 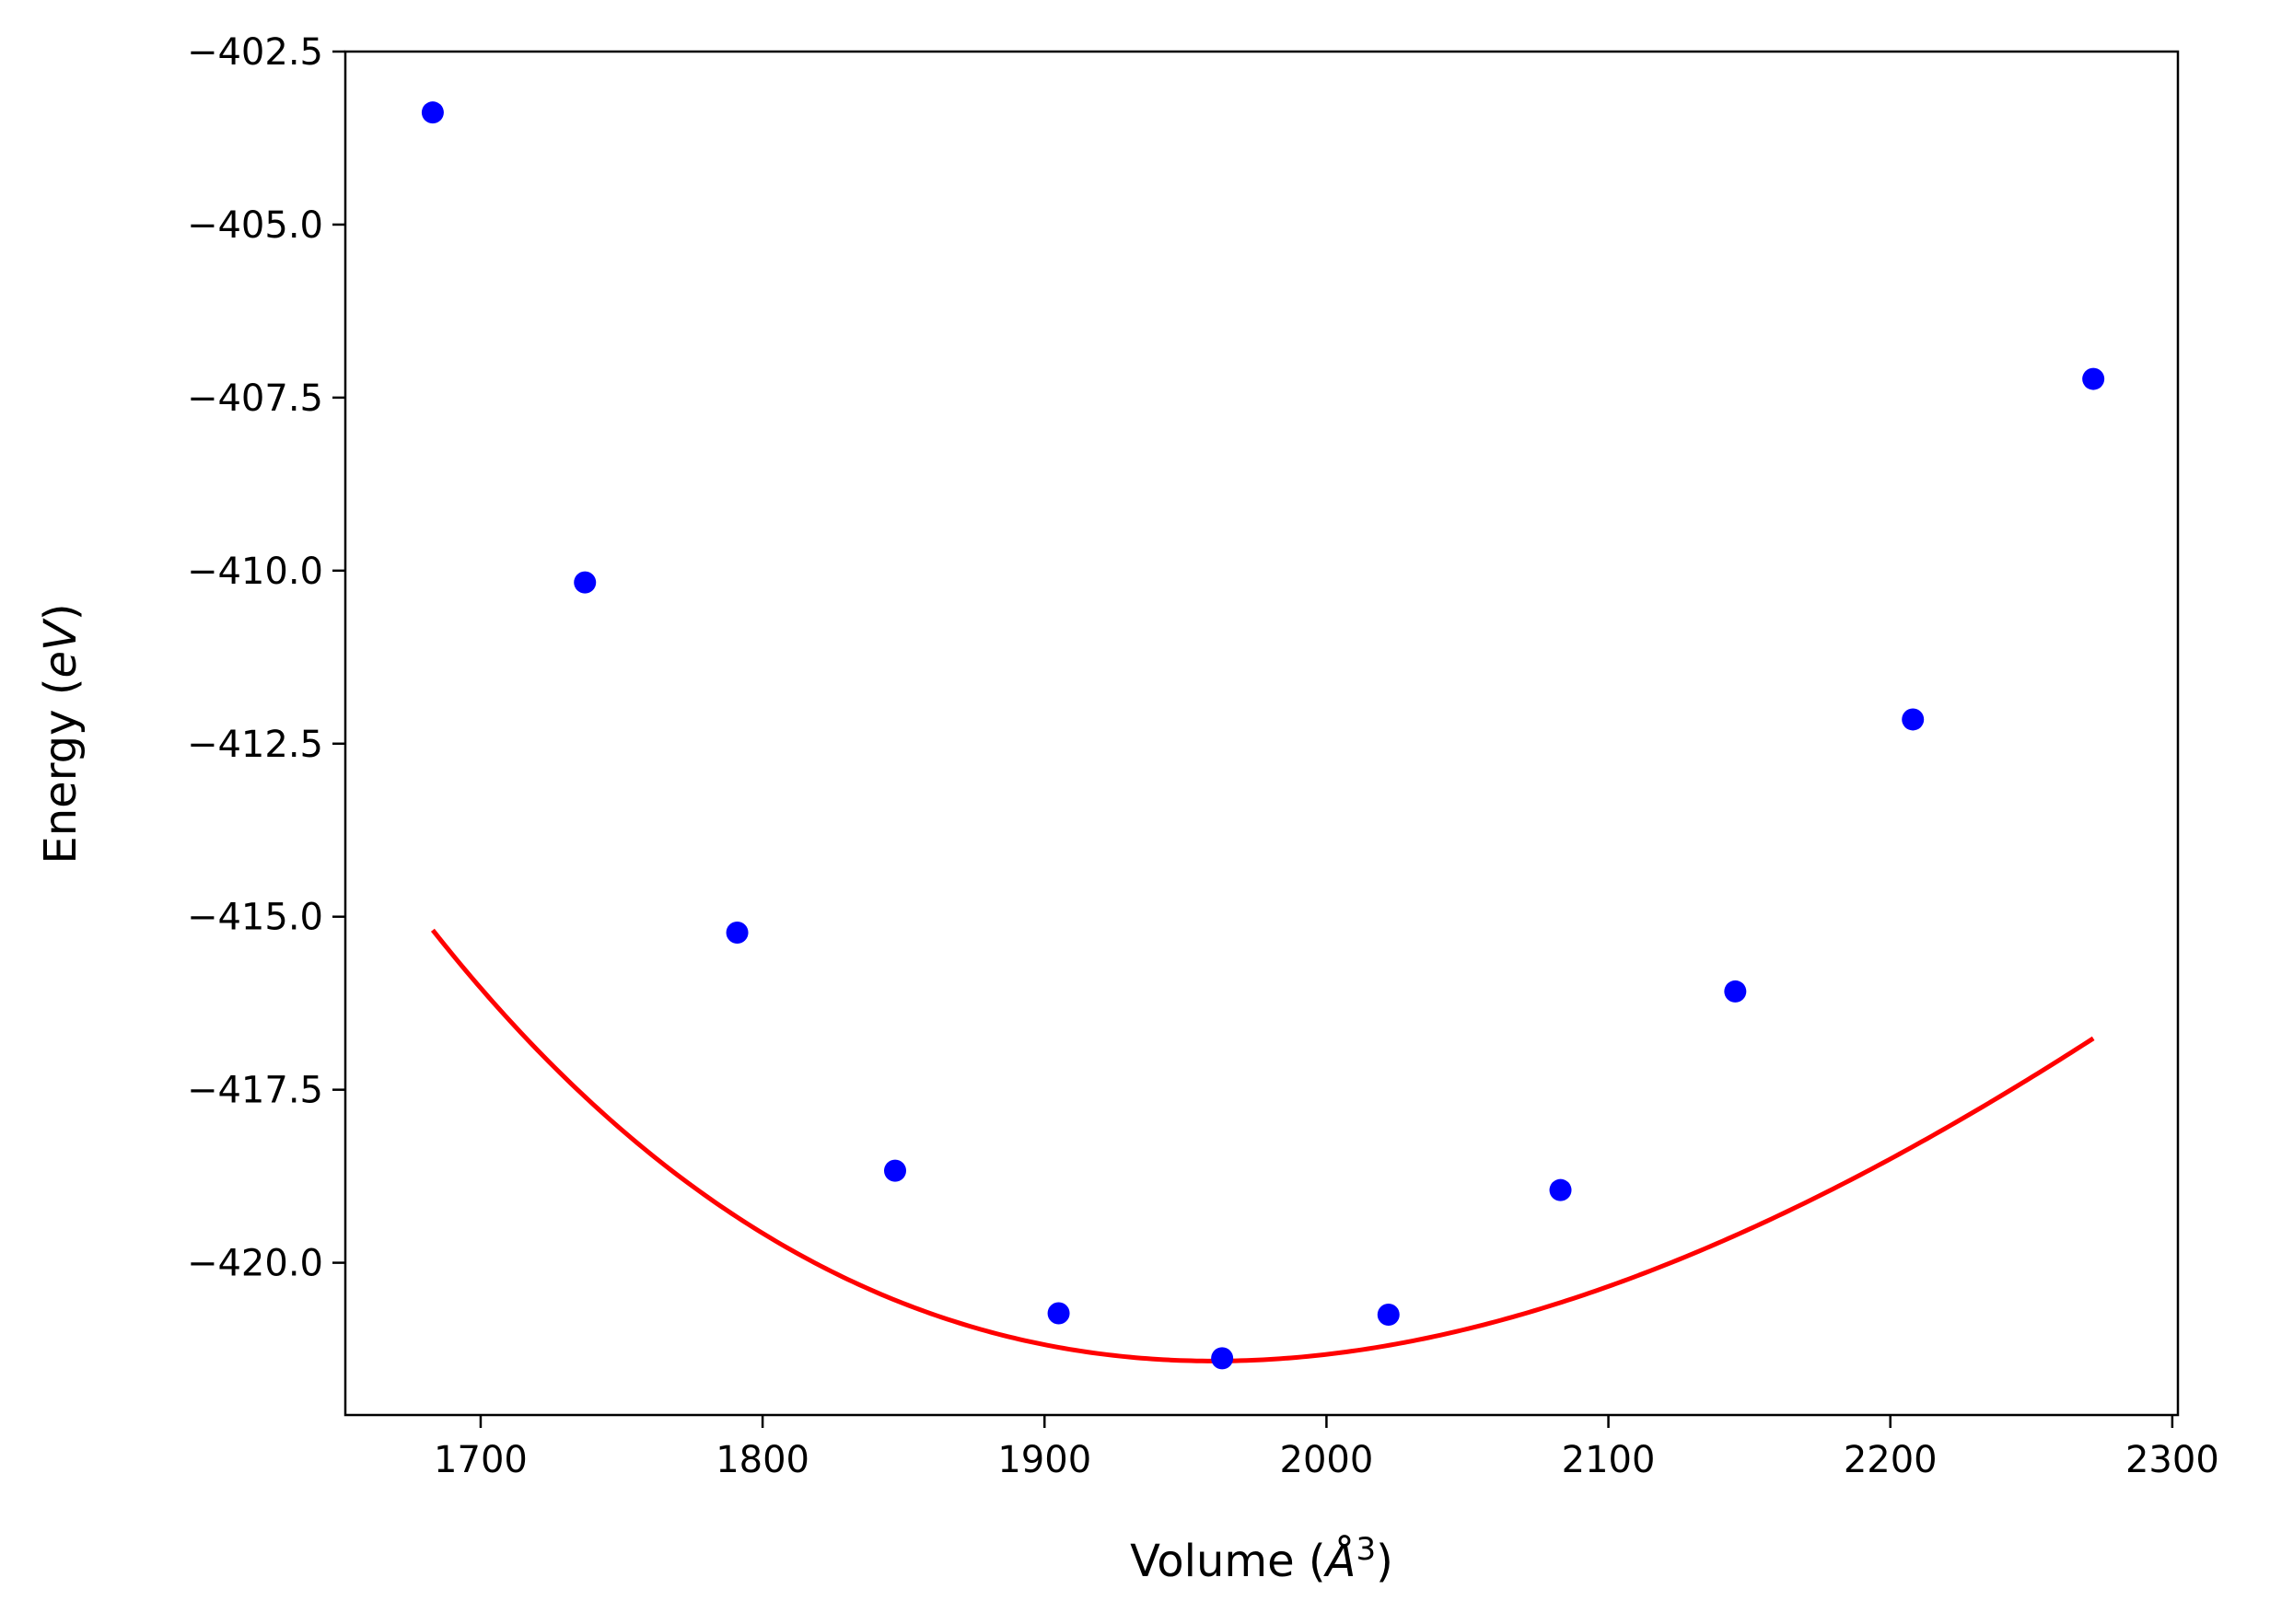 What do you see at coordinates (255, 52) in the screenshot?
I see `y-tick-label: −402.5` at bounding box center [255, 52].